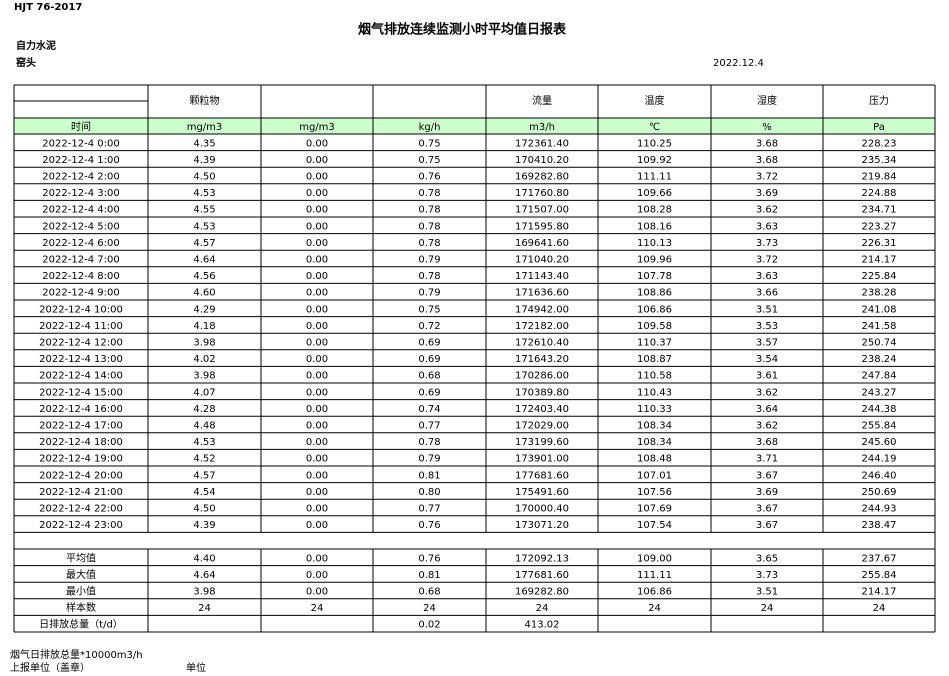 This screenshot has width=949, height=676. Describe the element at coordinates (879, 343) in the screenshot. I see `cell: 250.74` at that location.